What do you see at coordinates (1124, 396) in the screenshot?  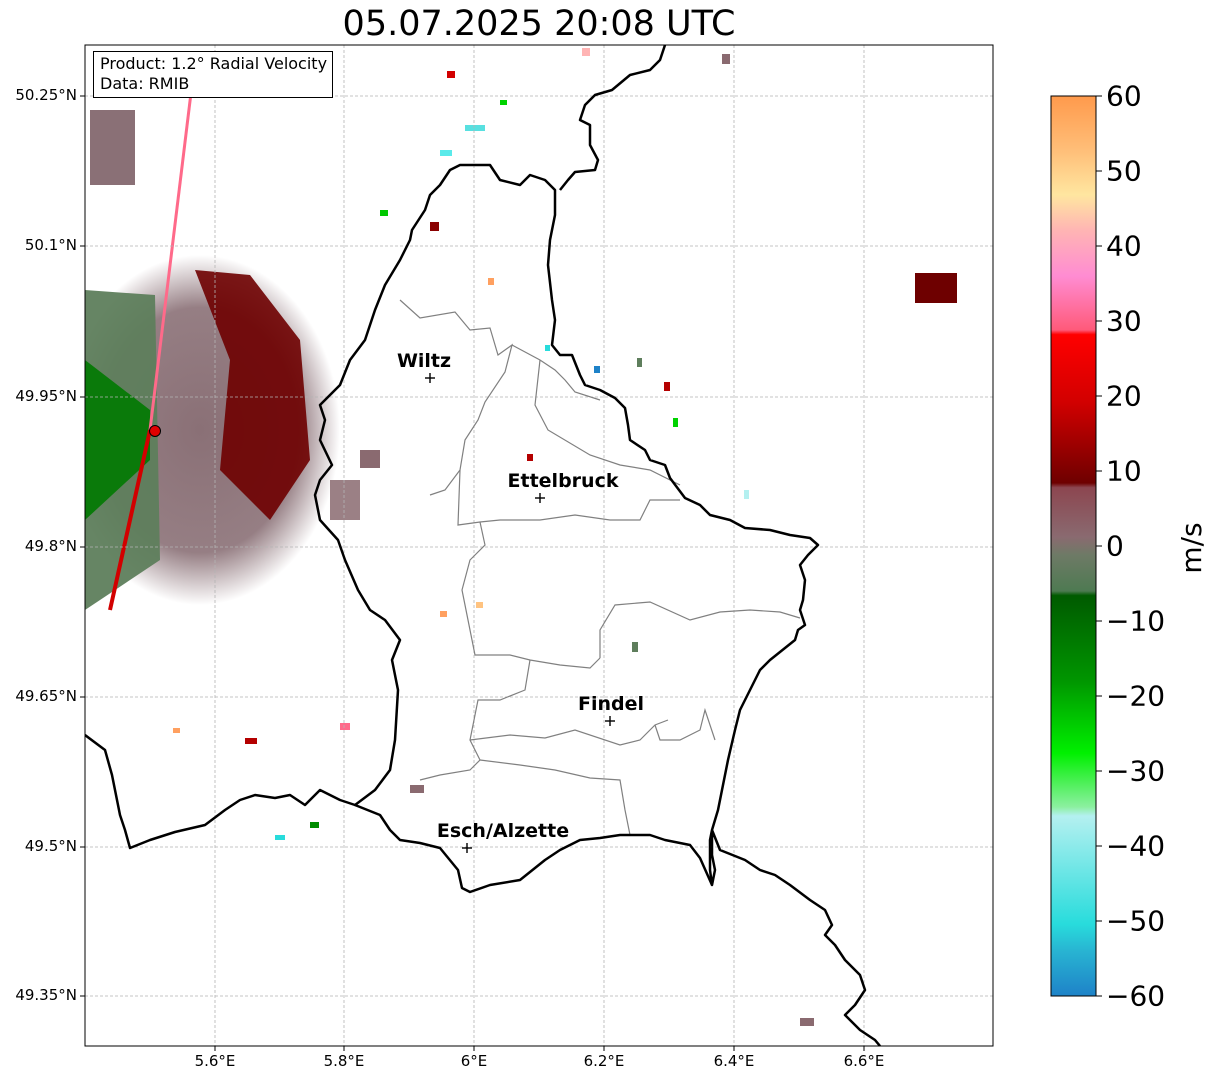 I see `colorbar-tick-label: 20` at bounding box center [1124, 396].